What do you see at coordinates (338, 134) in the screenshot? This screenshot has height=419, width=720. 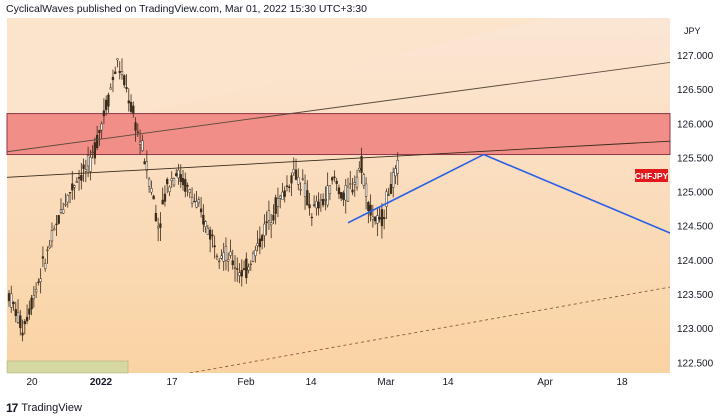 I see `resistance-zone` at bounding box center [338, 134].